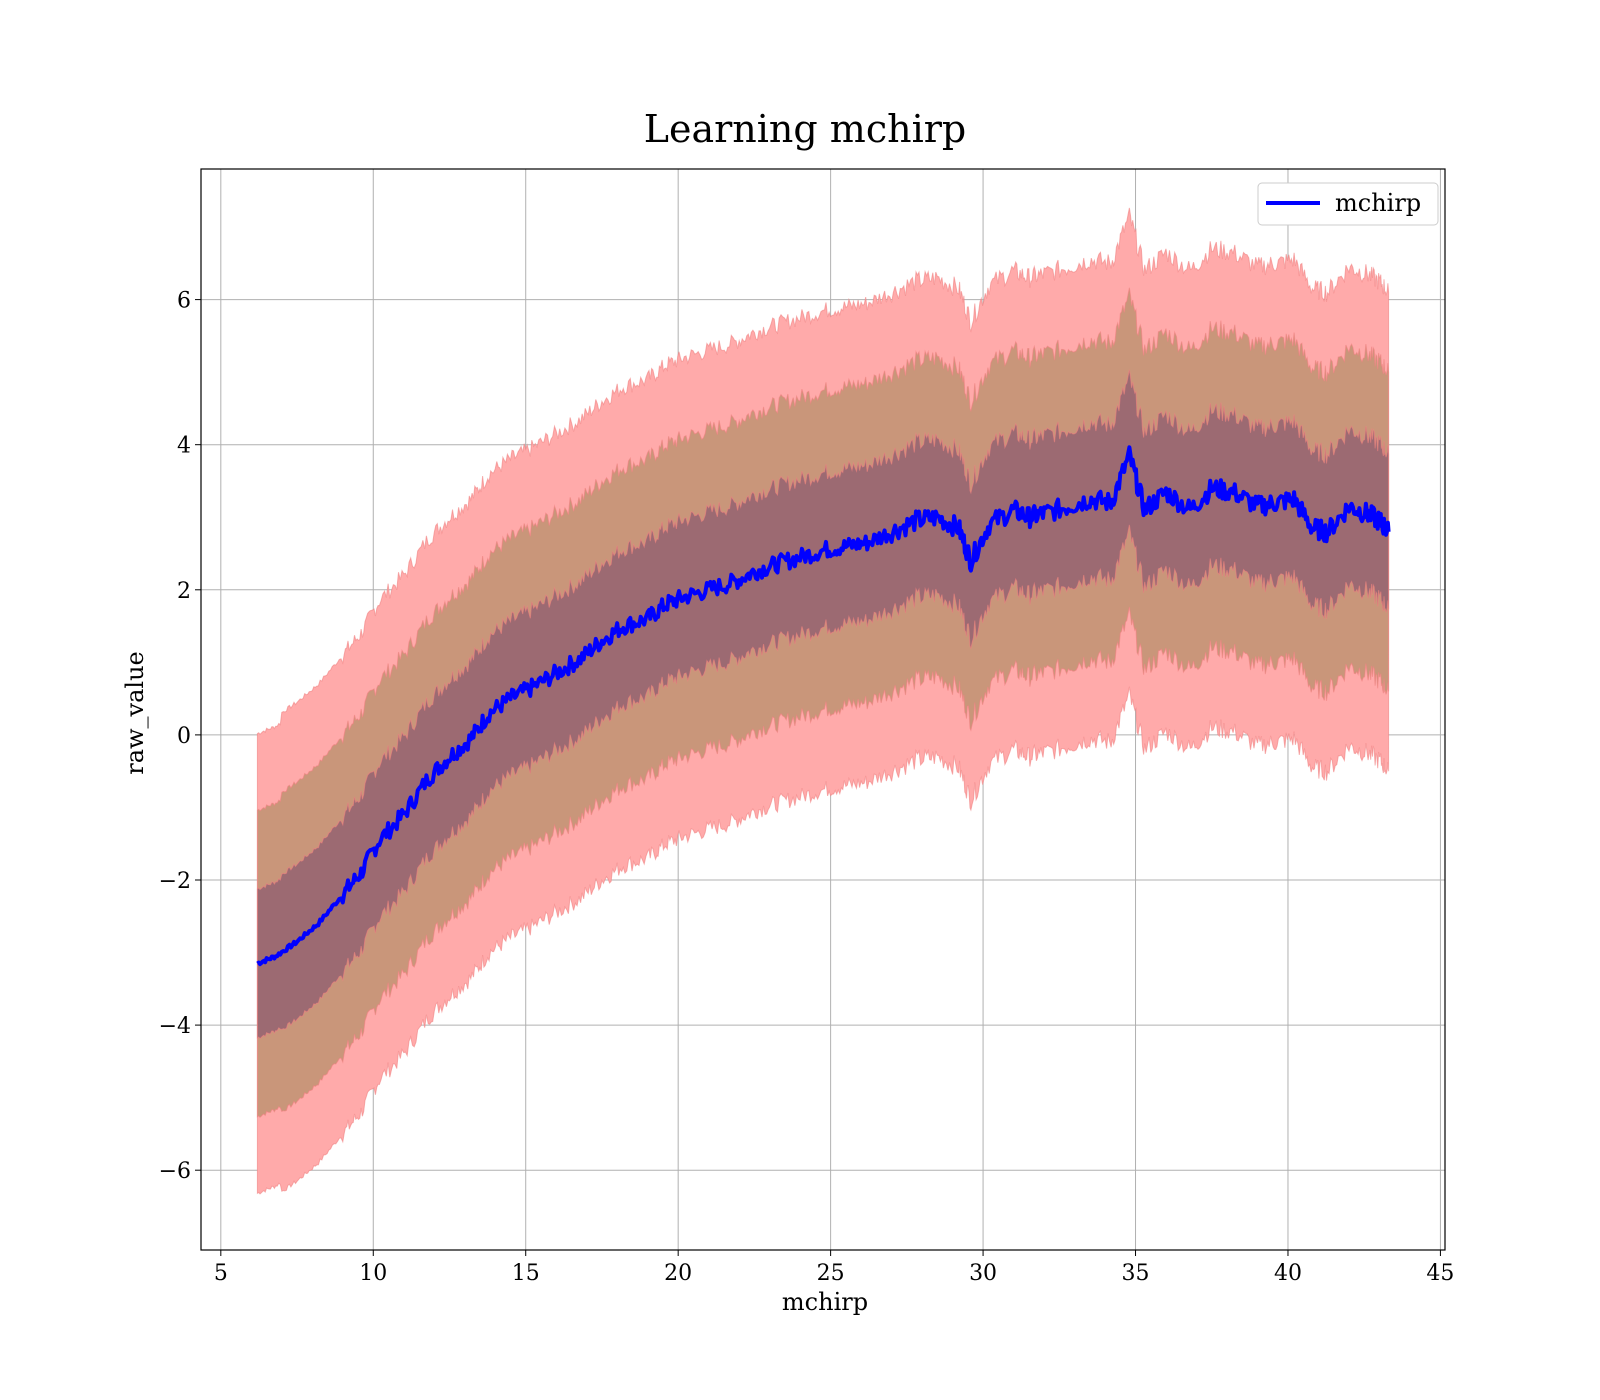 The height and width of the screenshot is (1400, 1600). I want to click on y-tick-label: 4, so click(184, 446).